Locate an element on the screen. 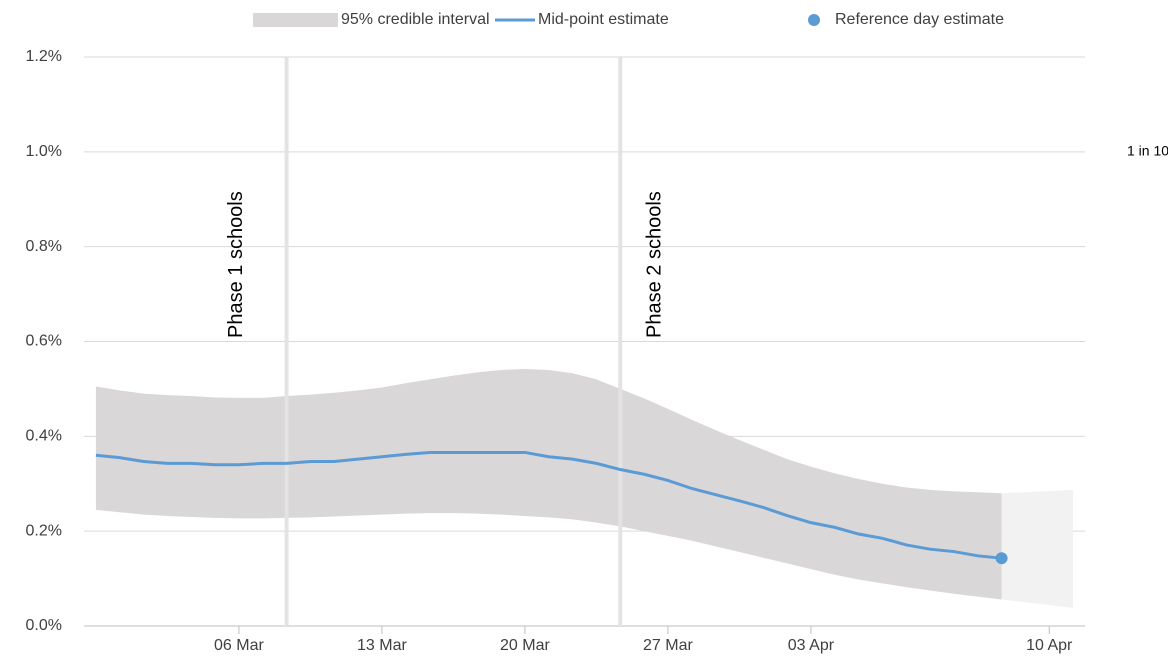 The height and width of the screenshot is (667, 1168). y-tick-label: 0.2% is located at coordinates (44, 530).